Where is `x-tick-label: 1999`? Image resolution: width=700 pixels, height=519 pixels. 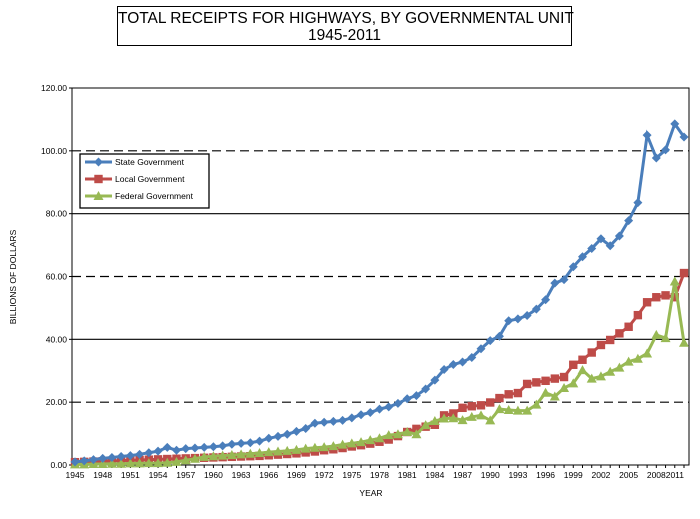 x-tick-label: 1999 is located at coordinates (573, 475).